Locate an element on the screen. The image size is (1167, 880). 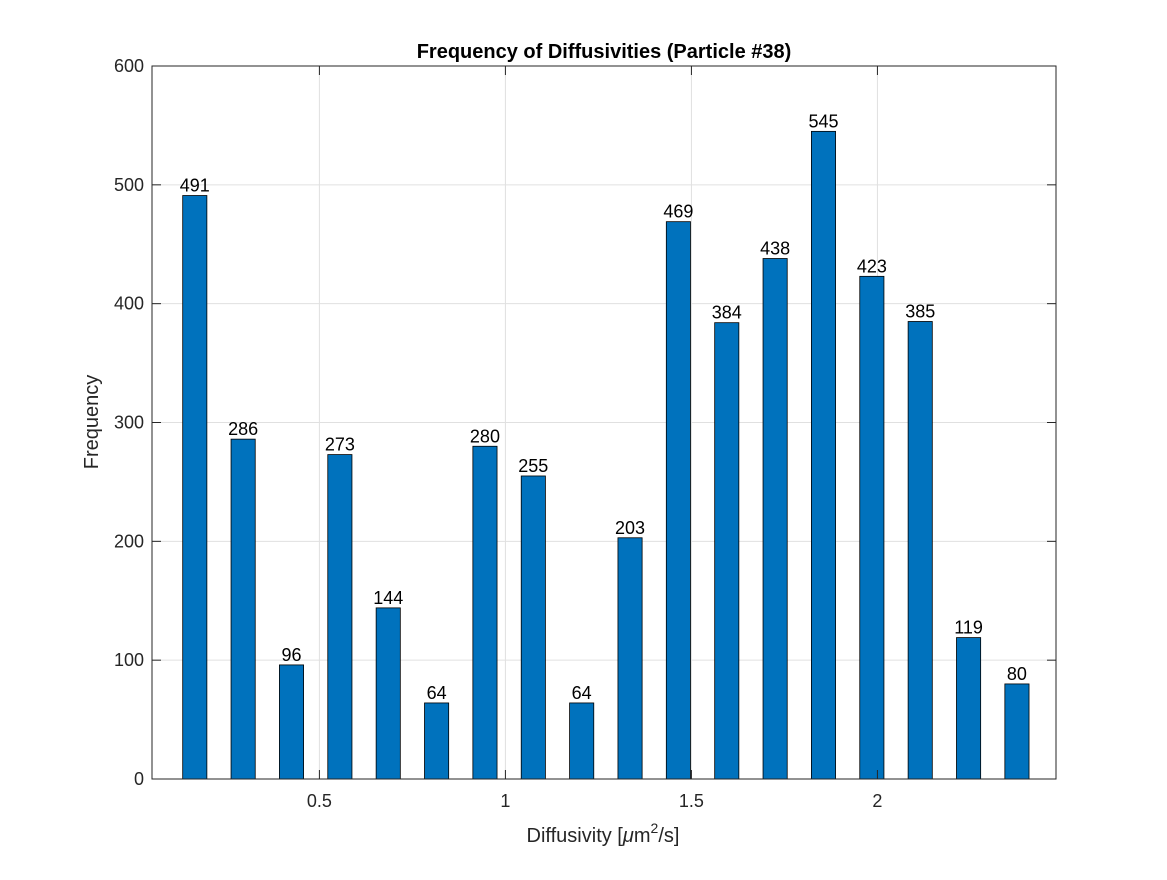
bar-data-label: 280 is located at coordinates (485, 436).